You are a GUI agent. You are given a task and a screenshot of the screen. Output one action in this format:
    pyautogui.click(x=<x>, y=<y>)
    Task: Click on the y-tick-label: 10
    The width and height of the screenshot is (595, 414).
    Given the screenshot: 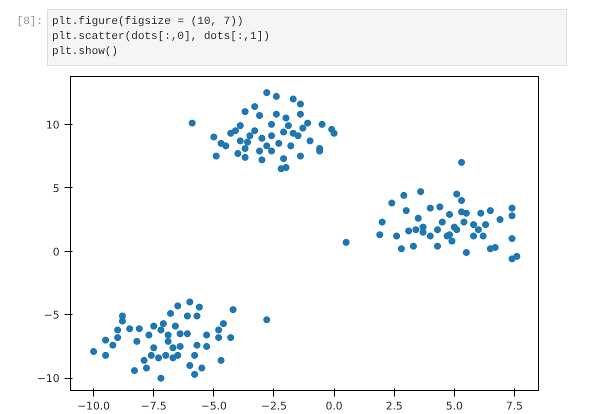 What is the action you would take?
    pyautogui.click(x=53, y=125)
    